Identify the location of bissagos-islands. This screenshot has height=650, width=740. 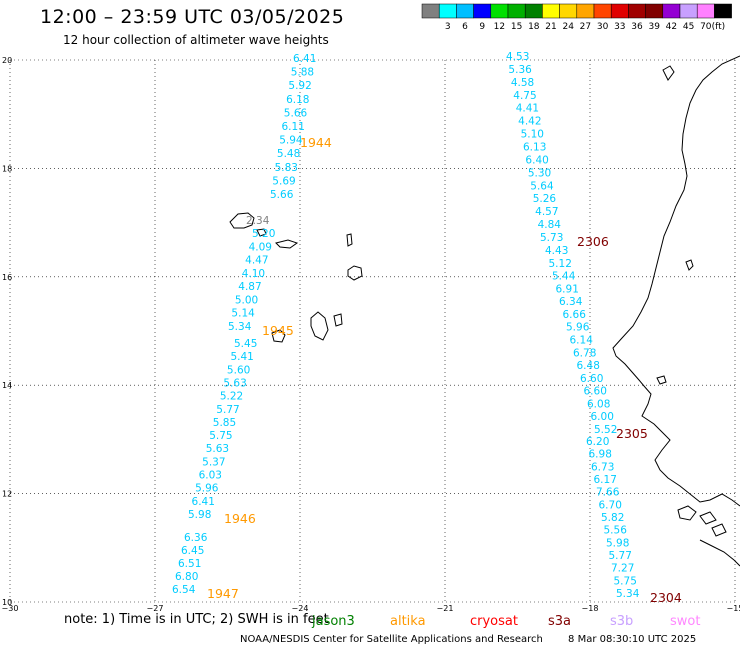
(702, 521).